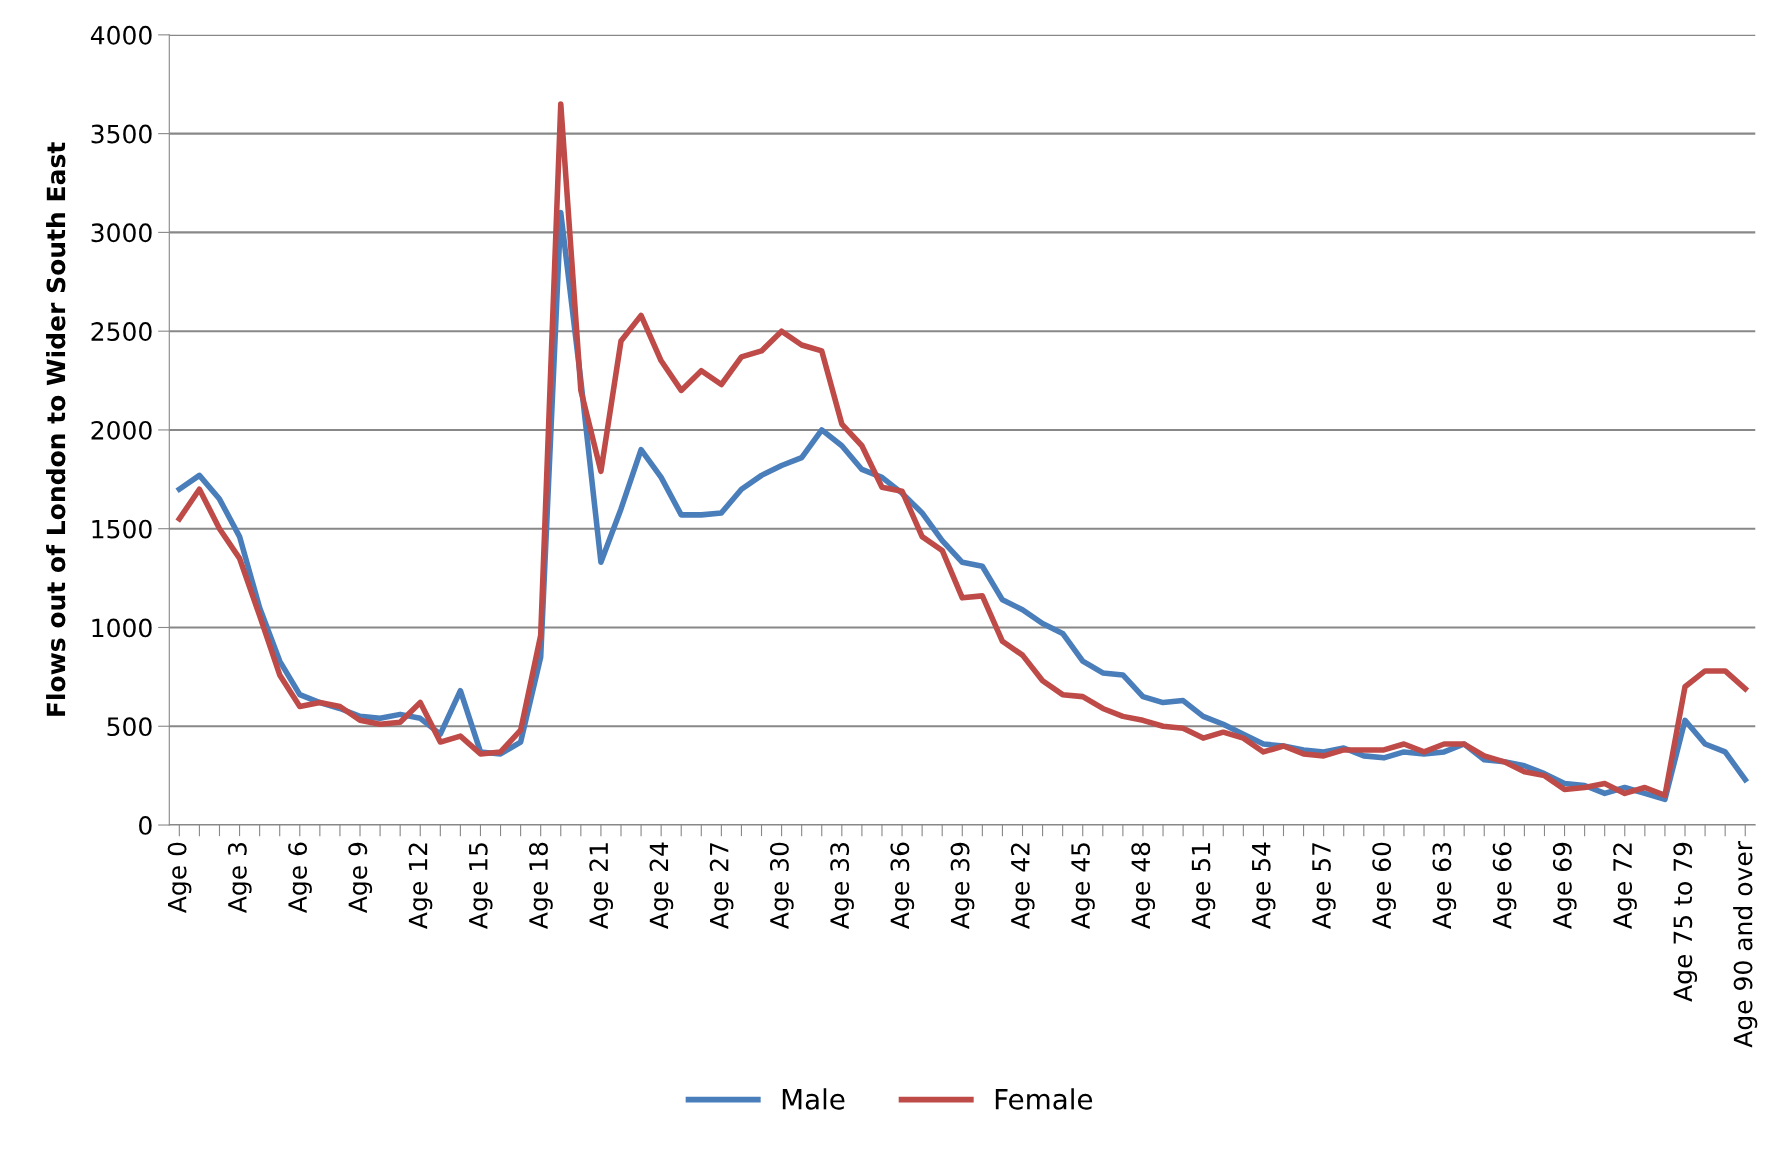  I want to click on x-tick-label: Age 69, so click(1564, 885).